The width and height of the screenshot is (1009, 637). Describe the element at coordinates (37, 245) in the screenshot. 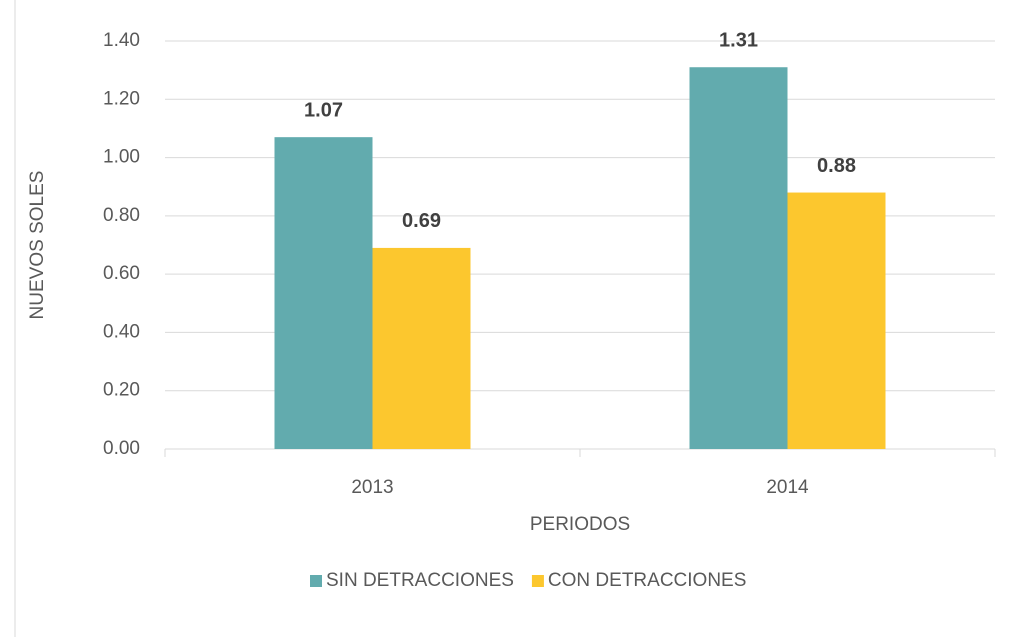

I see `y-axis-title: NUEVOS SOLES` at that location.